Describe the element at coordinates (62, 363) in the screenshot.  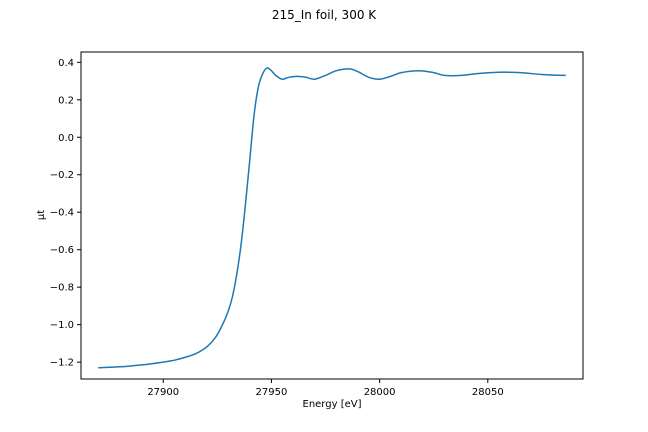
I see `y-tick-label: −1.2` at that location.